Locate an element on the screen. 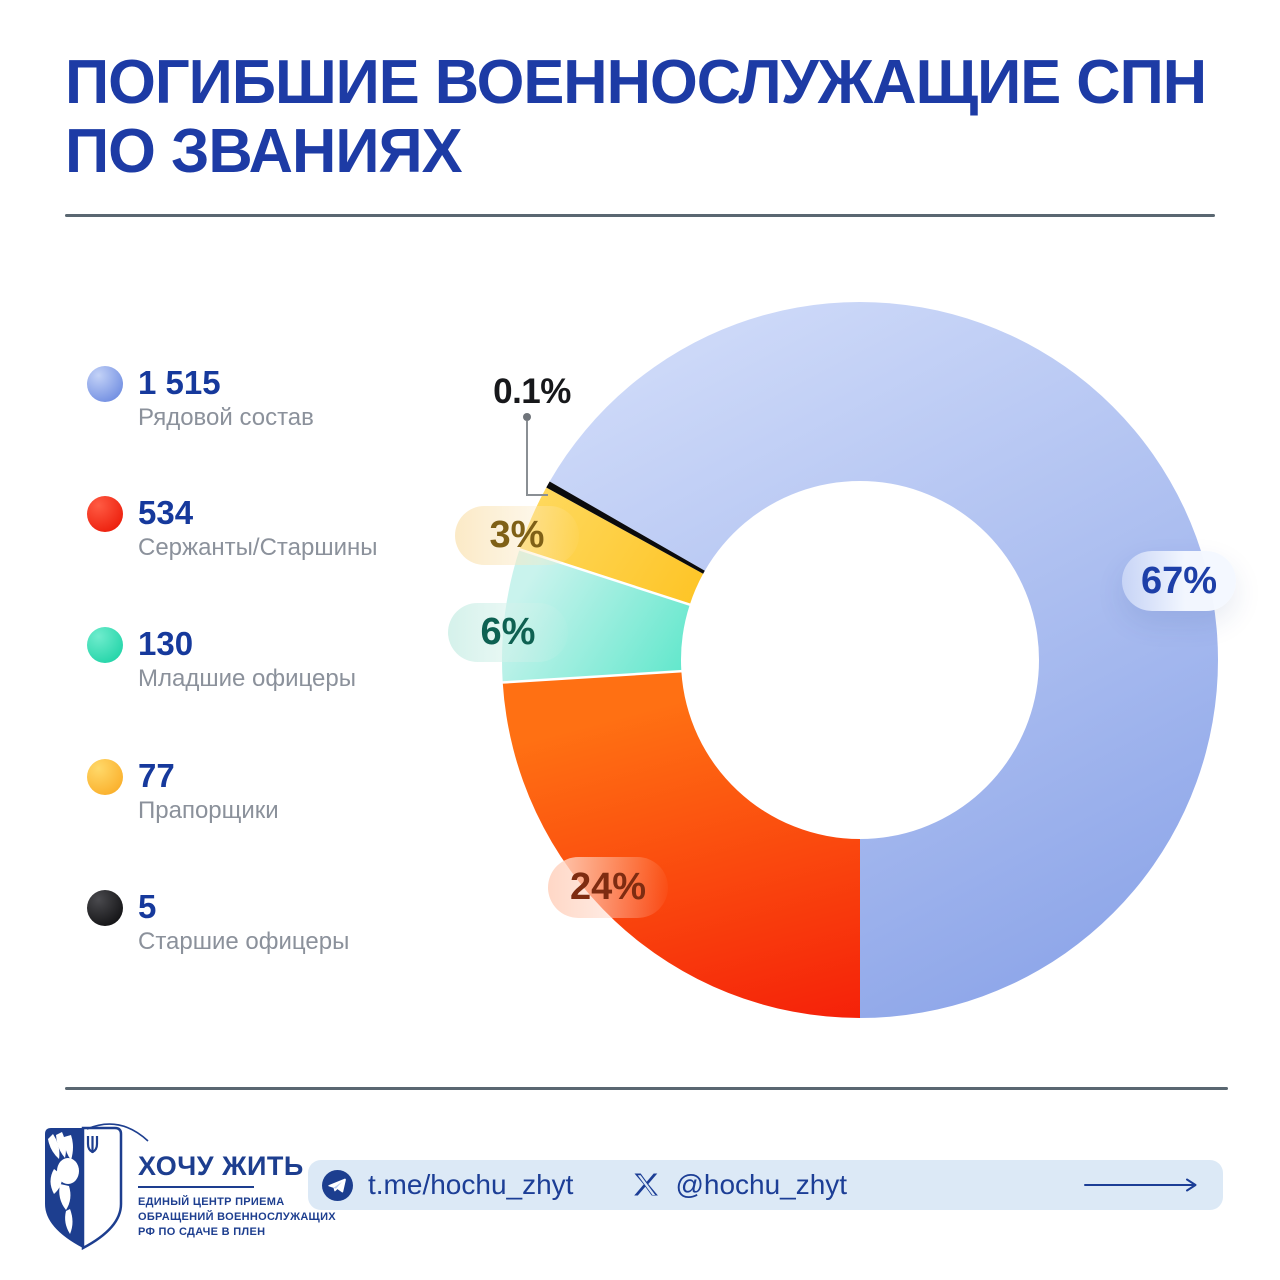 This screenshot has width=1280, height=1280. legend-item-praporshchiki: 77 Прапорщики is located at coordinates (183, 791).